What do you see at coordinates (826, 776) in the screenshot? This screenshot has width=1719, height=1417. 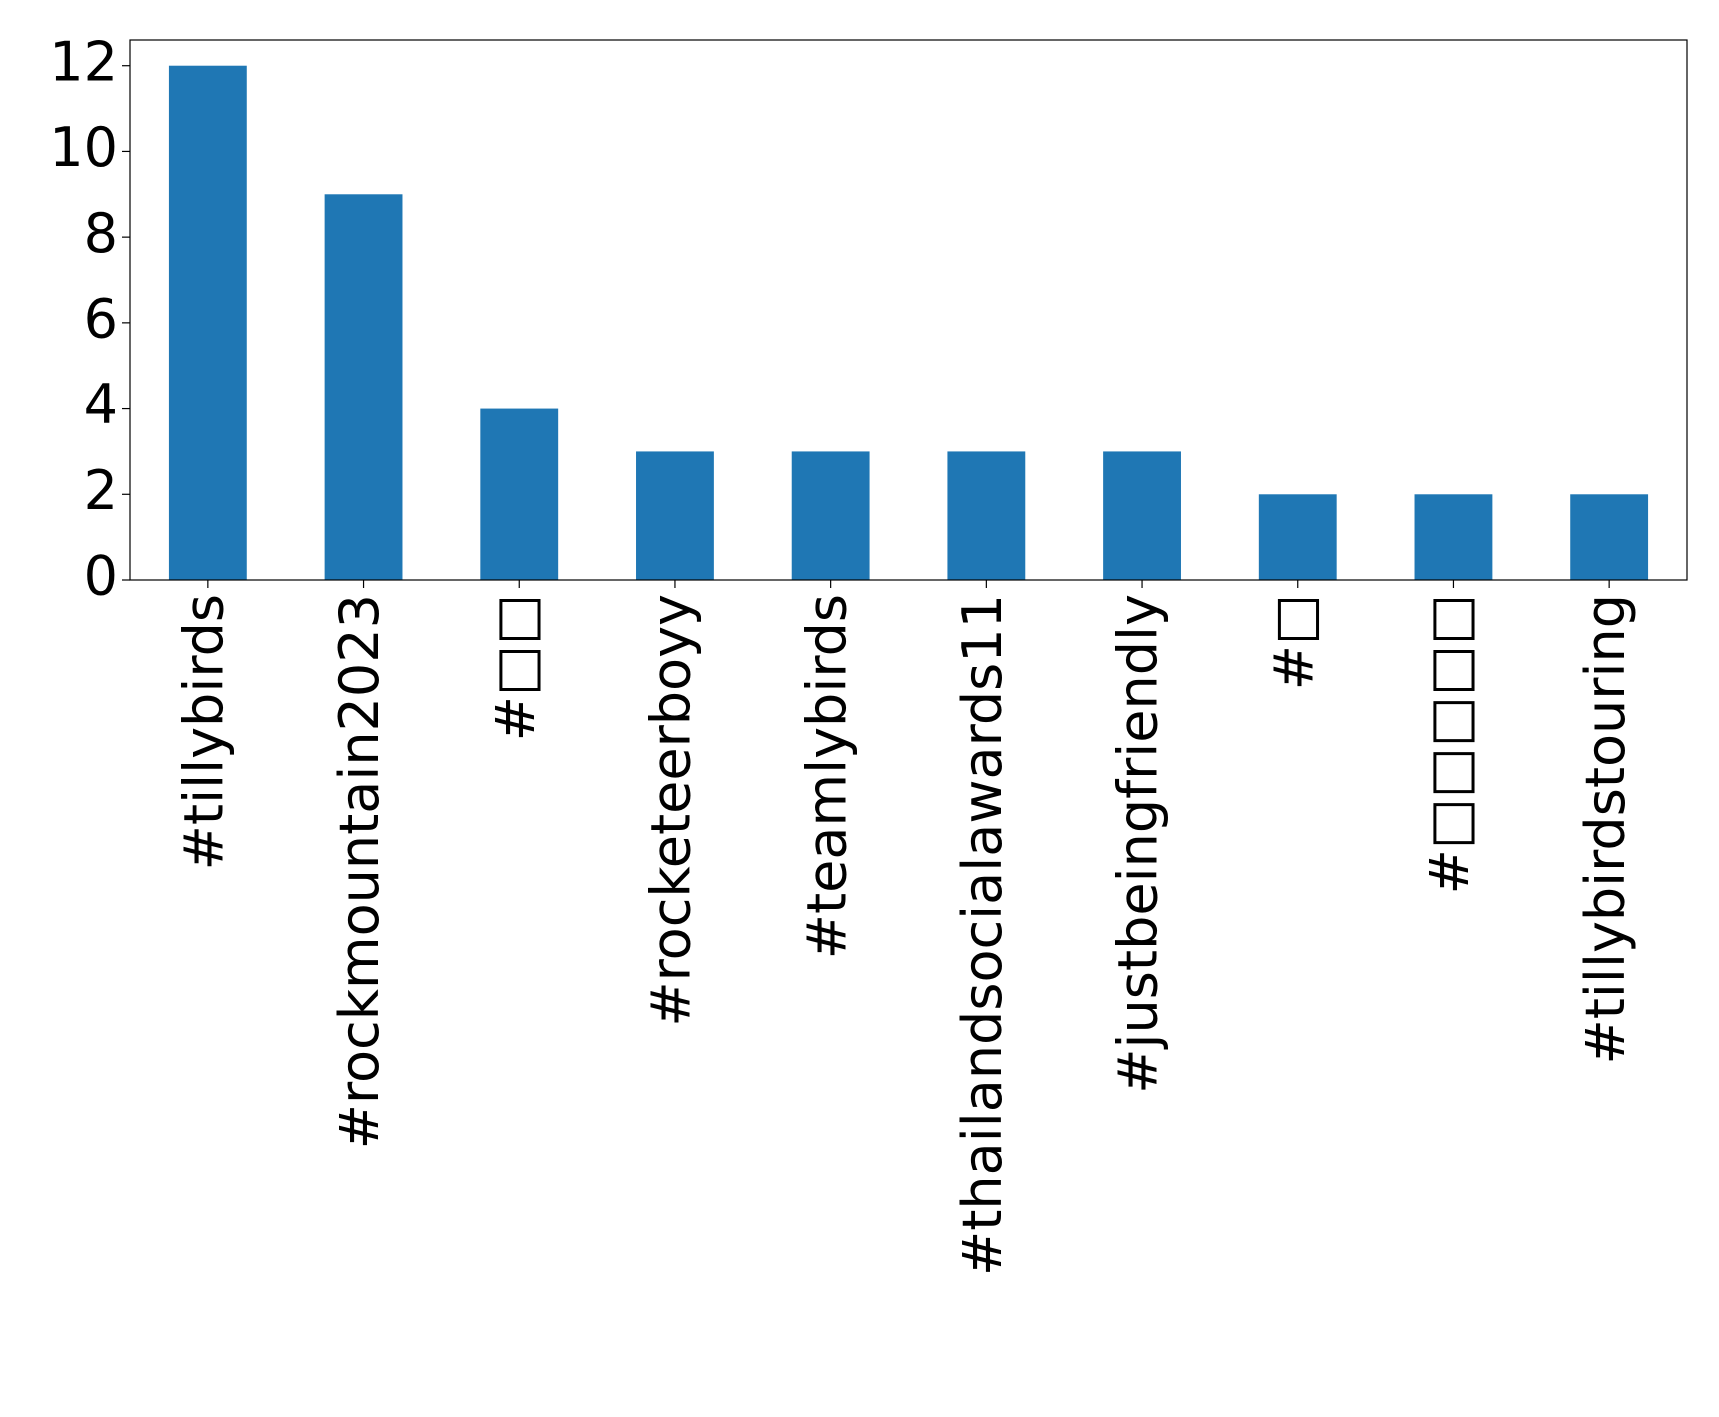 I see `x-tick-label: #teamlybirds` at bounding box center [826, 776].